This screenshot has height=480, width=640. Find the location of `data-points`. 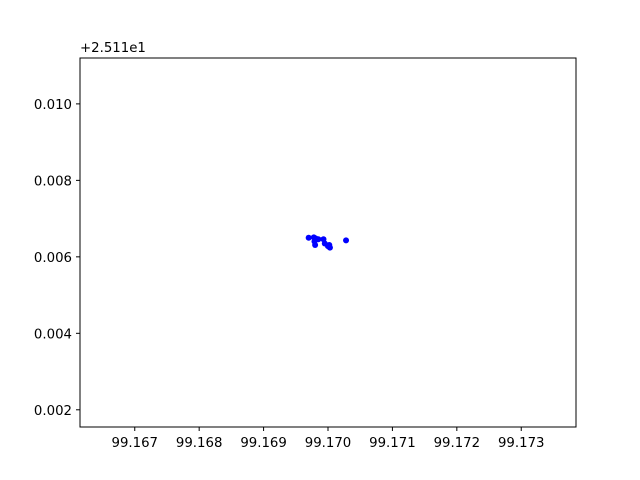

data-points is located at coordinates (327, 242).